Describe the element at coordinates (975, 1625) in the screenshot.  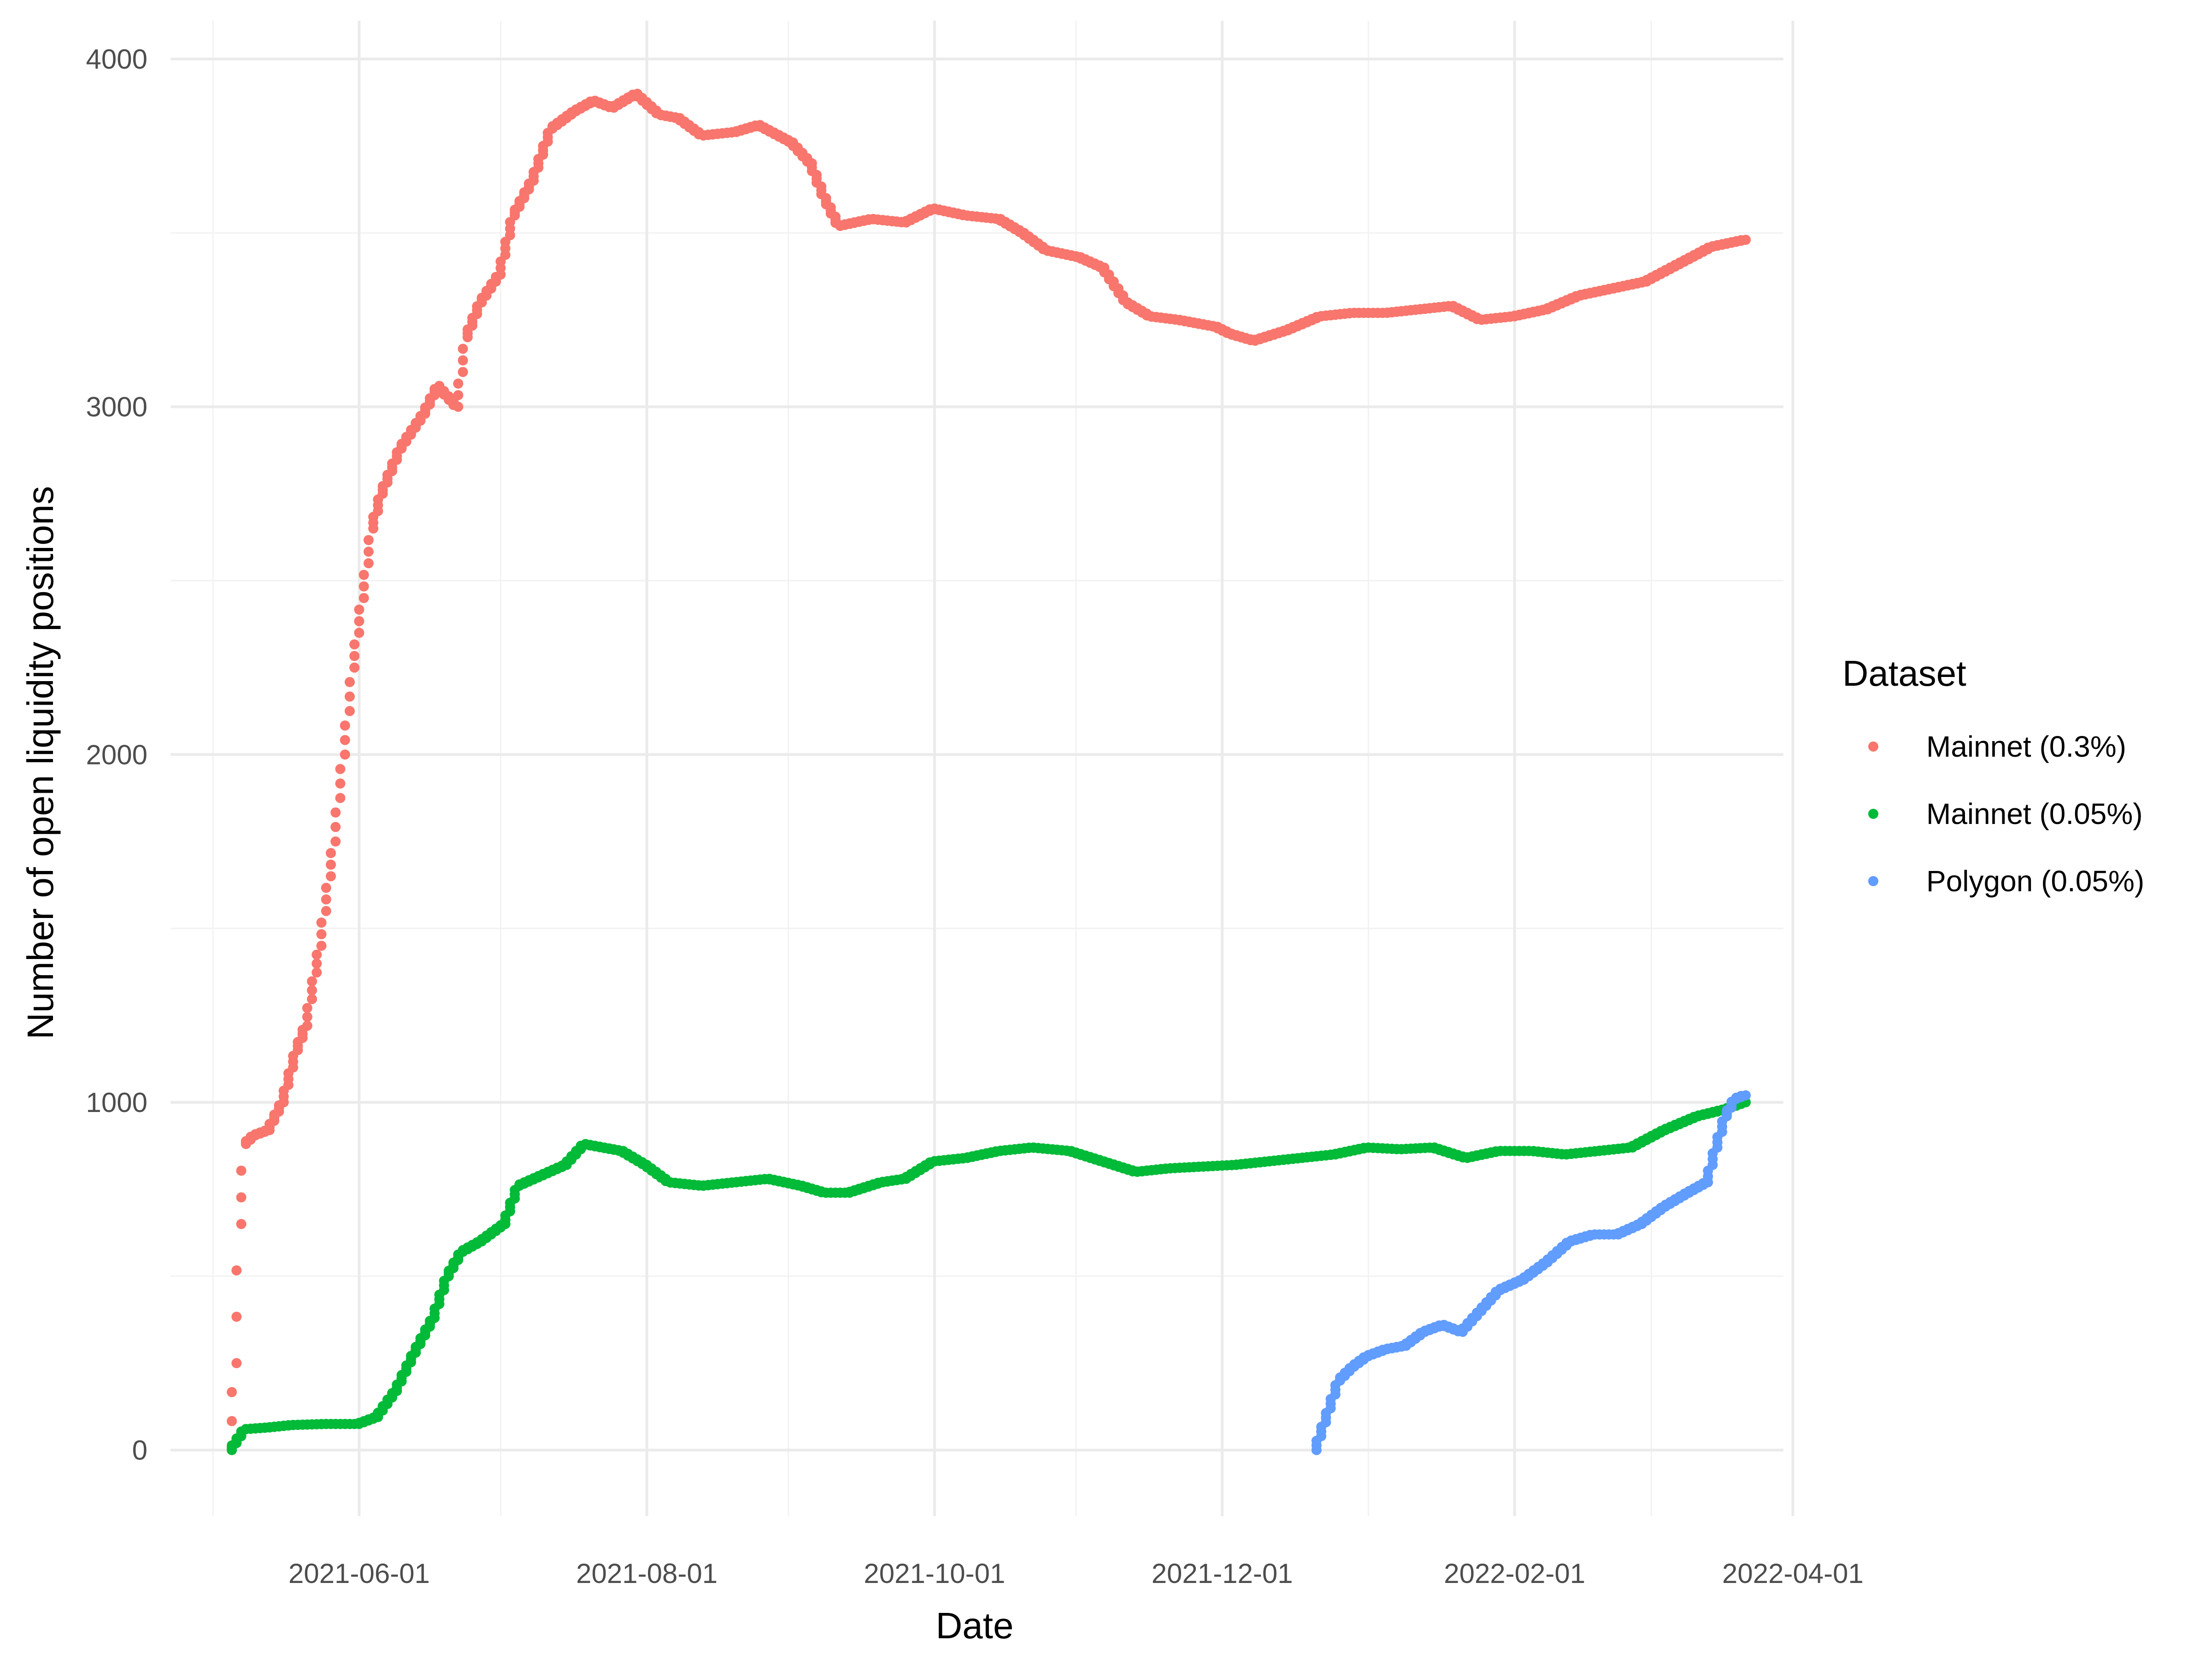
I see `x-axis-title: Date` at that location.